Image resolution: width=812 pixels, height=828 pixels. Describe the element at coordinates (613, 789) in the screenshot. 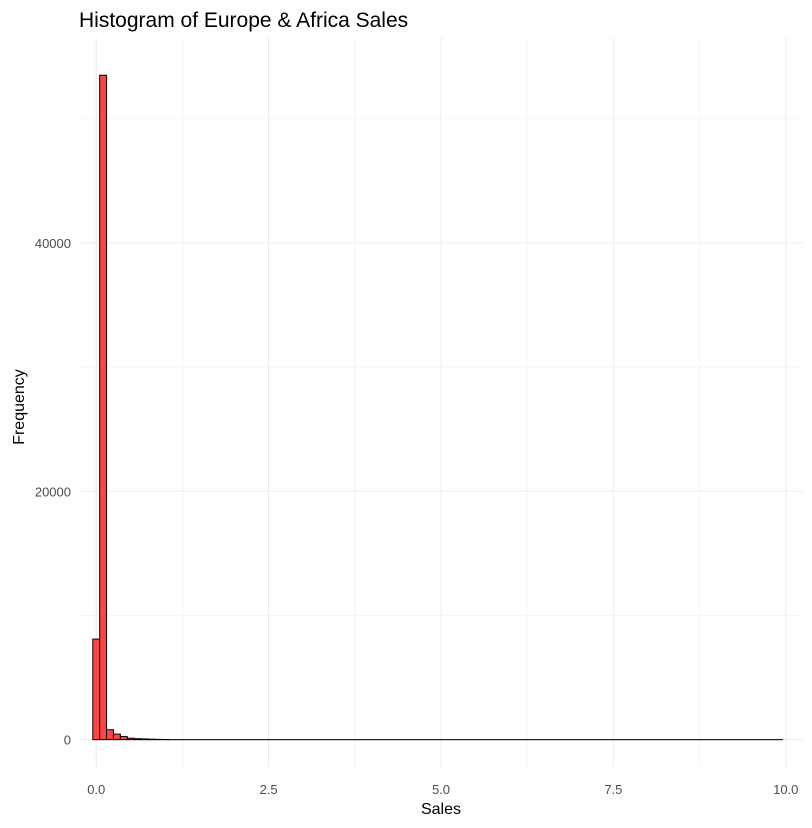

I see `x-tick-label: 7.5` at that location.